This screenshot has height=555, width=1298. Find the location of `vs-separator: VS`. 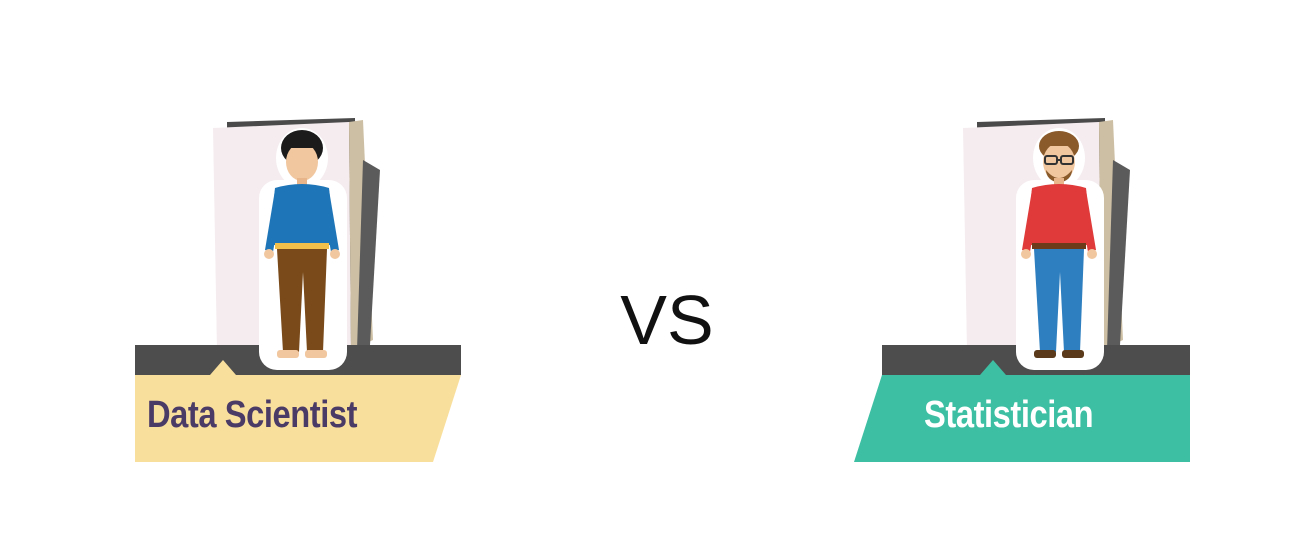

vs-separator: VS is located at coordinates (667, 320).